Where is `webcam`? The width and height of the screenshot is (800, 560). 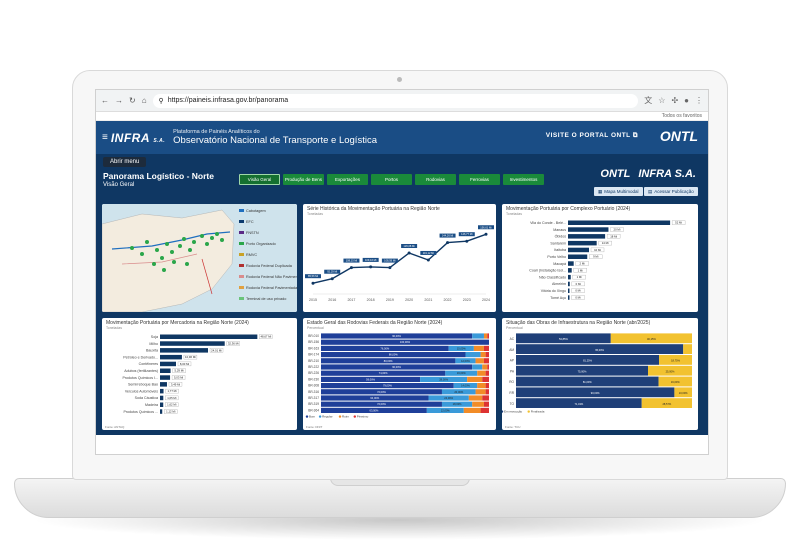
webcam is located at coordinates (399, 79).